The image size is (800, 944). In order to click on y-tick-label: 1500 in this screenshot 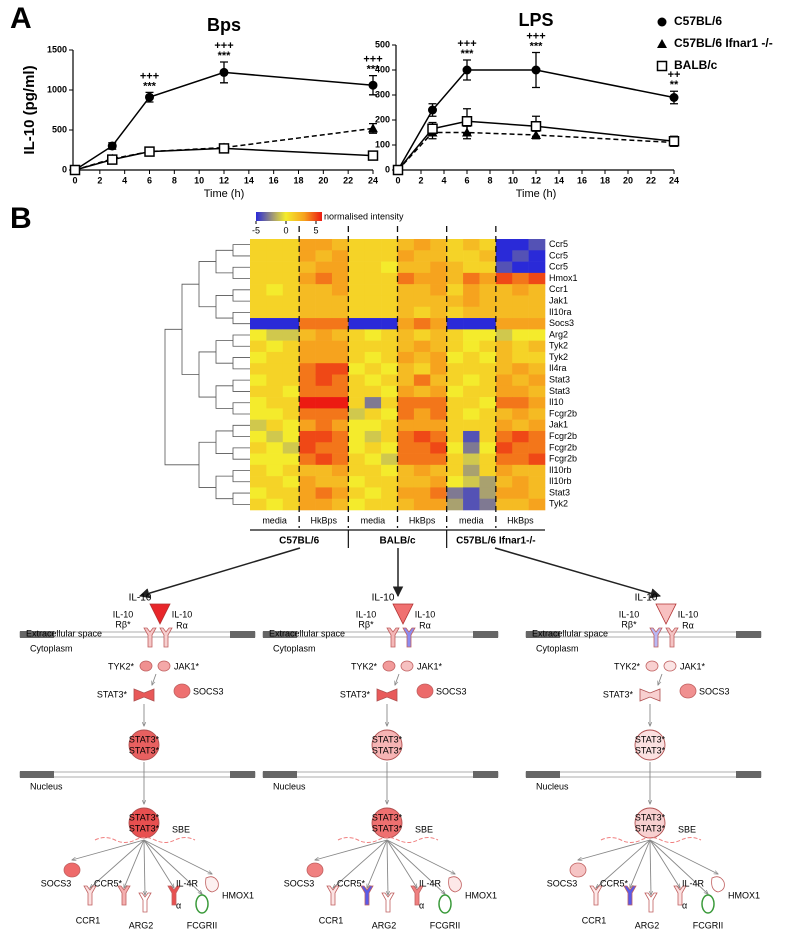, I will do `click(57, 49)`.